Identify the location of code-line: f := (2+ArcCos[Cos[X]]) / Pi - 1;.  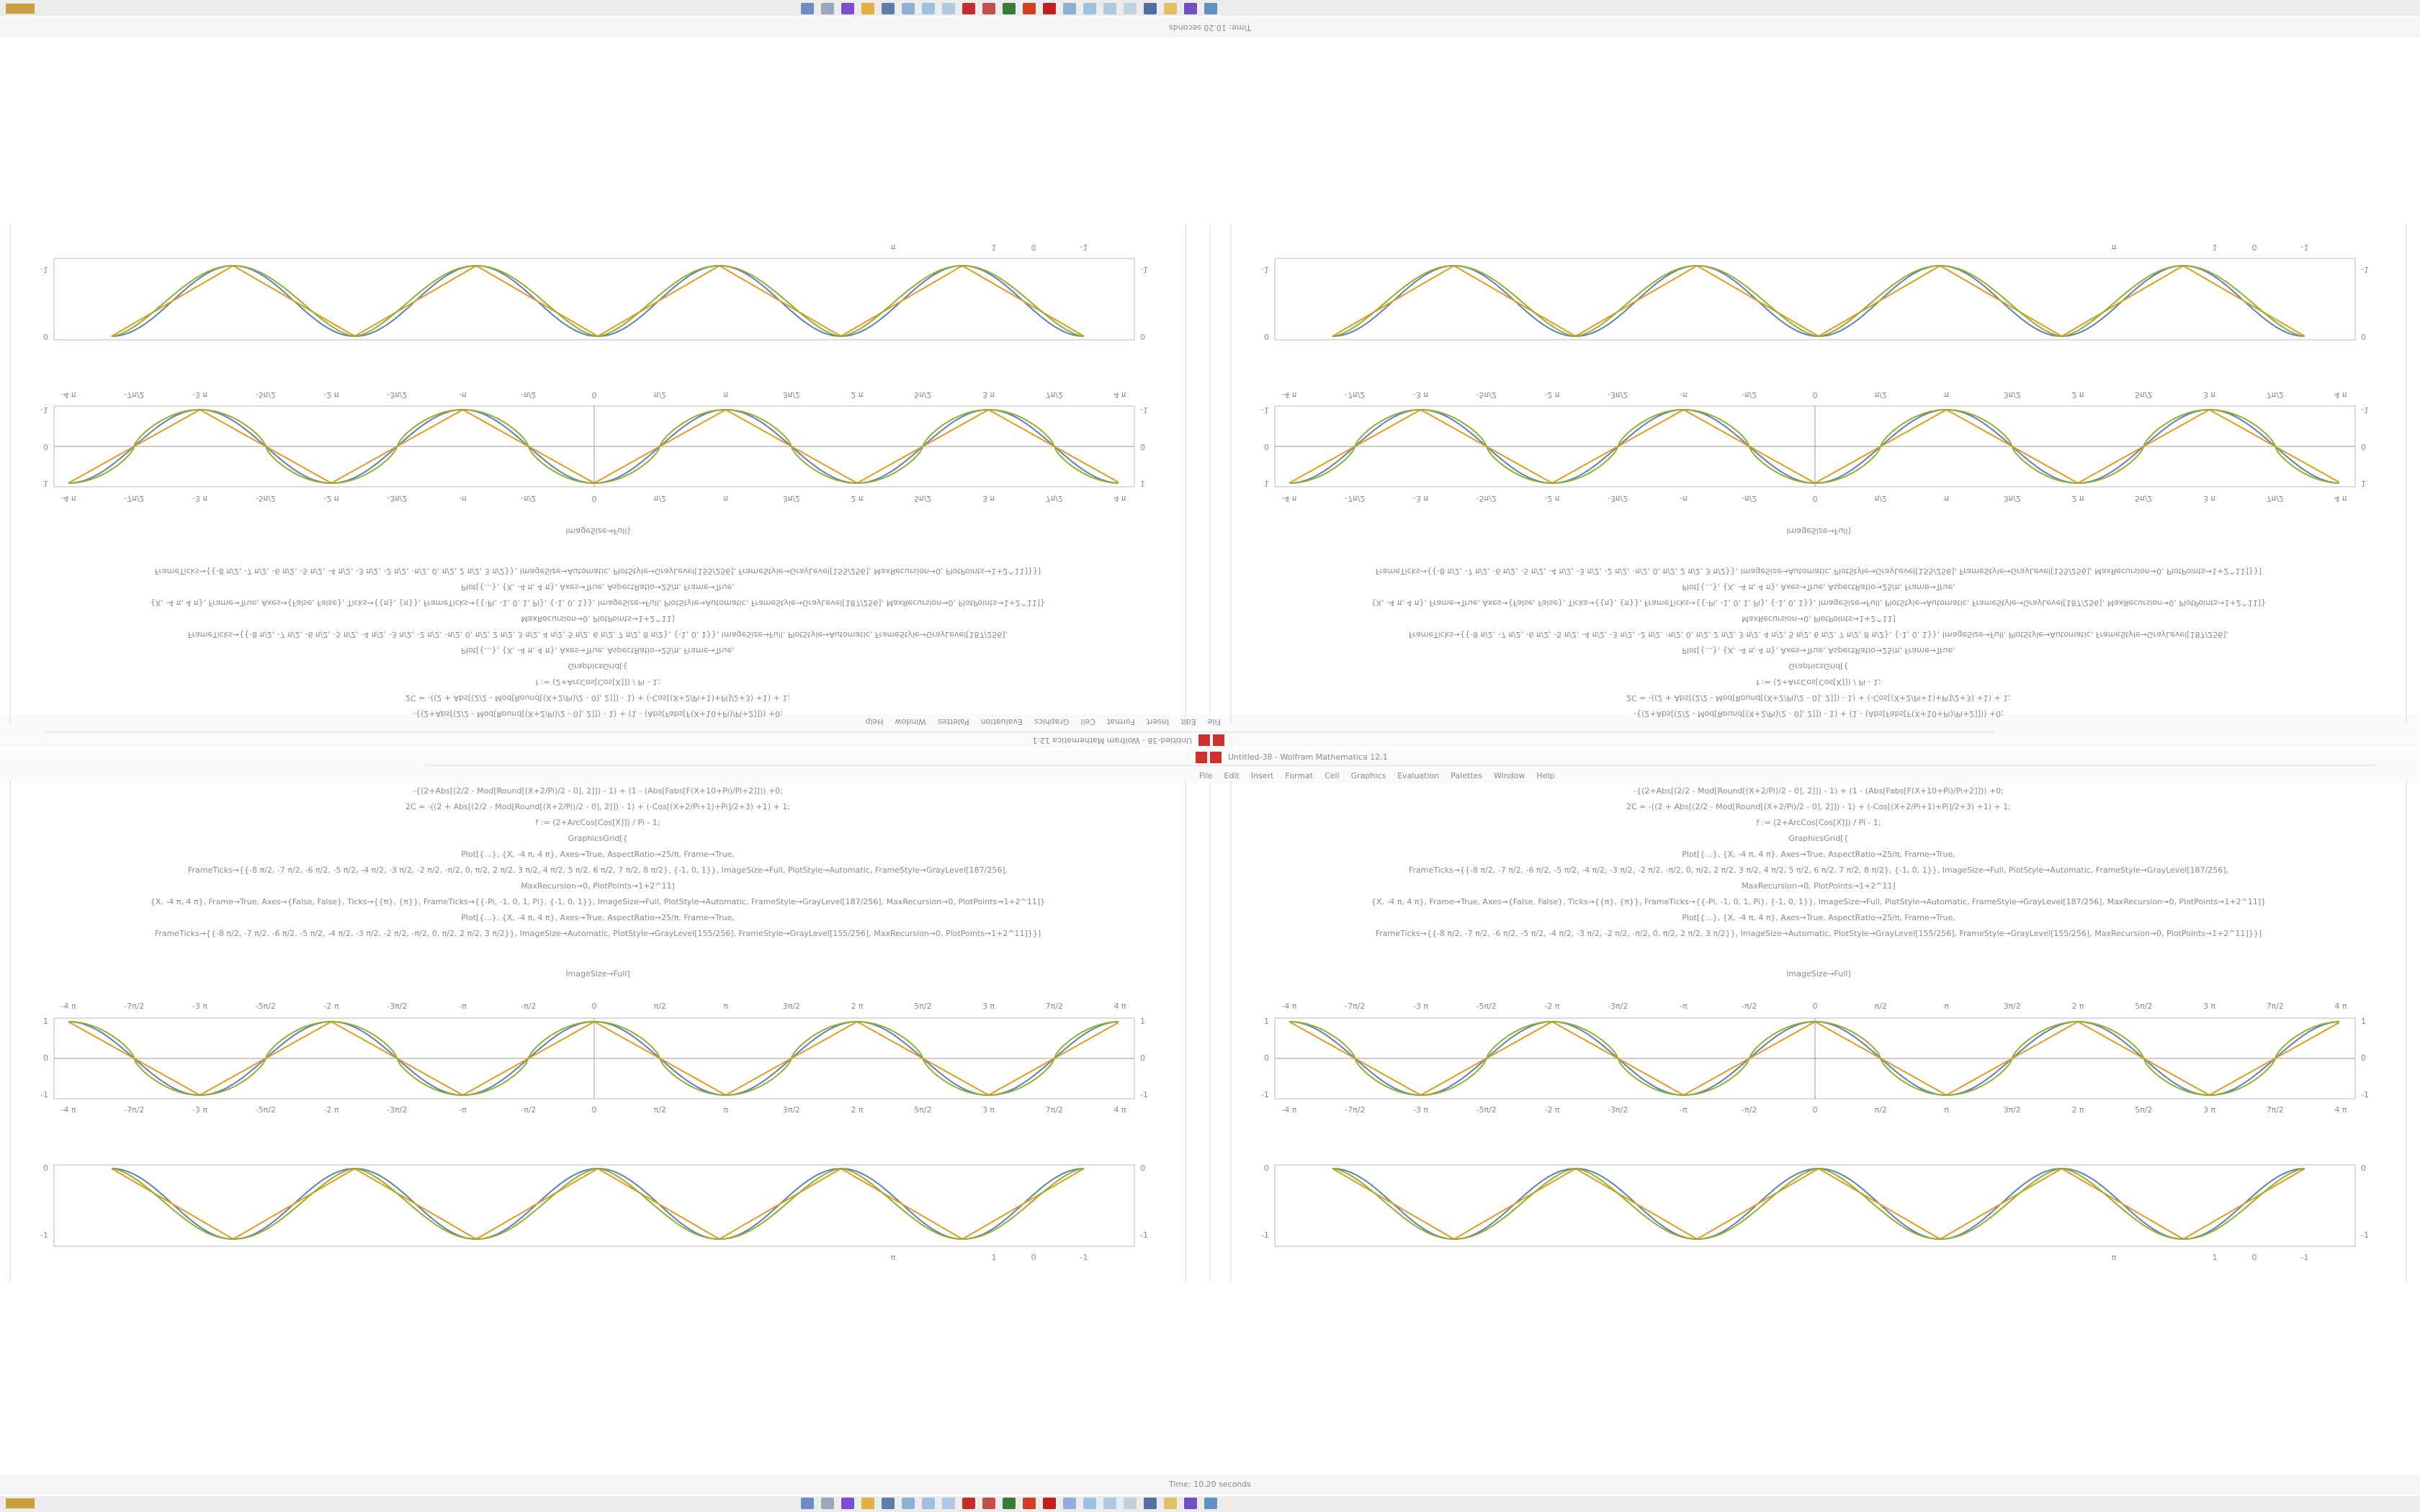
(1818, 682).